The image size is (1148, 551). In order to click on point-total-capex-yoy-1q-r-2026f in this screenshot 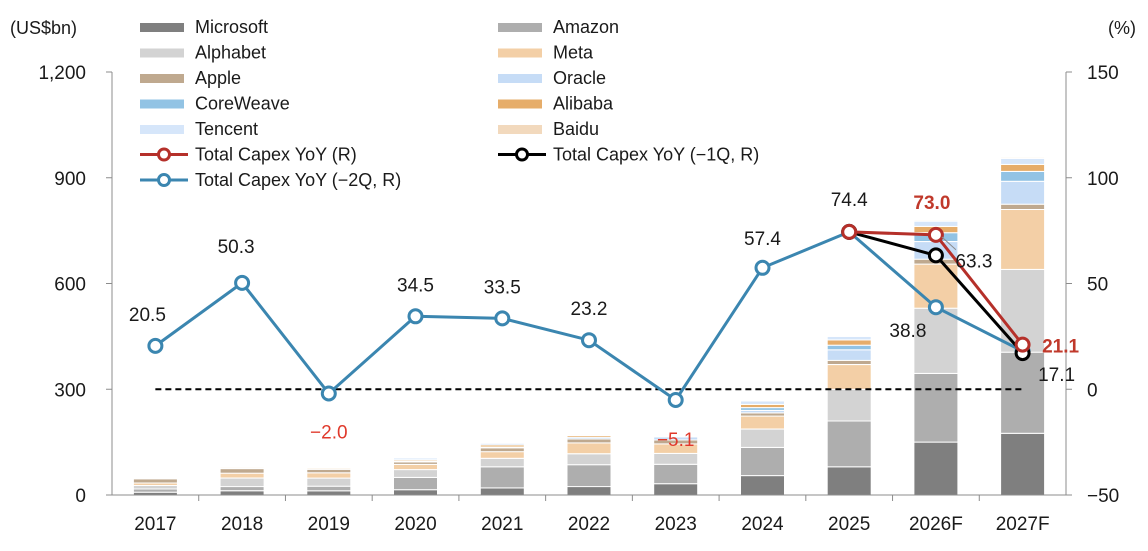, I will do `click(935, 255)`.